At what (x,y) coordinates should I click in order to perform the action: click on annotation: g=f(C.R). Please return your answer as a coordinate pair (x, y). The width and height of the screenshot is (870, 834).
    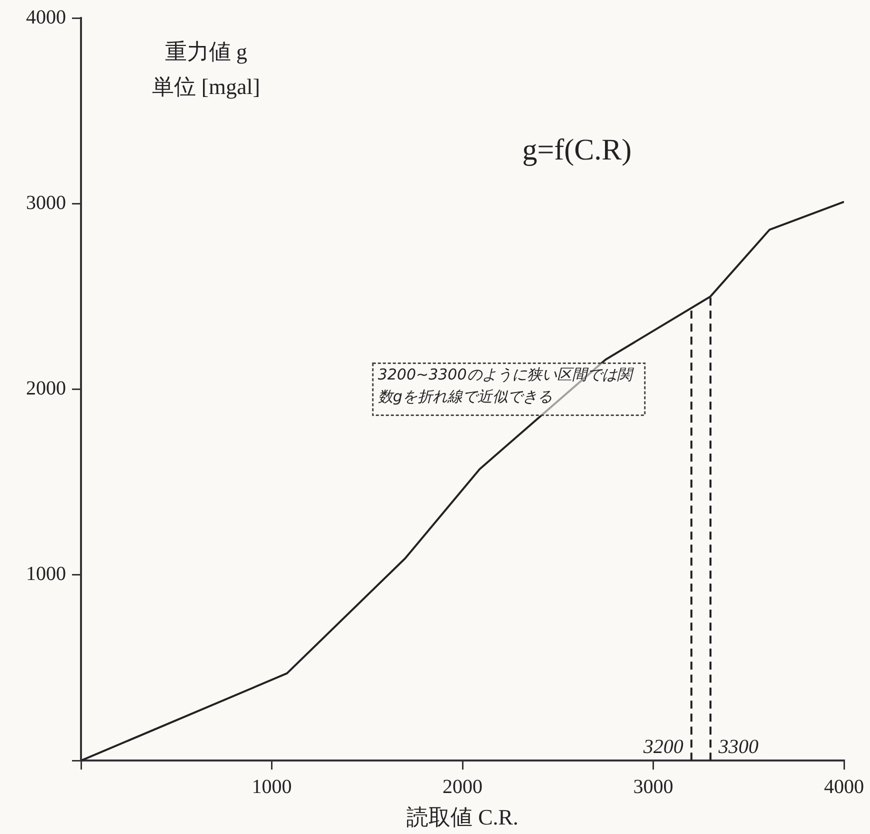
    Looking at the image, I should click on (577, 150).